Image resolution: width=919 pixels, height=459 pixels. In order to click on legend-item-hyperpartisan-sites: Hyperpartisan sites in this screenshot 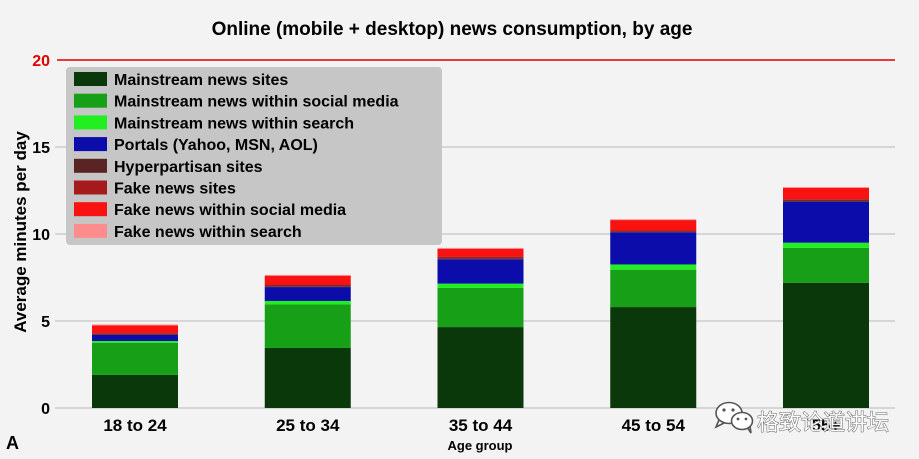, I will do `click(168, 167)`.